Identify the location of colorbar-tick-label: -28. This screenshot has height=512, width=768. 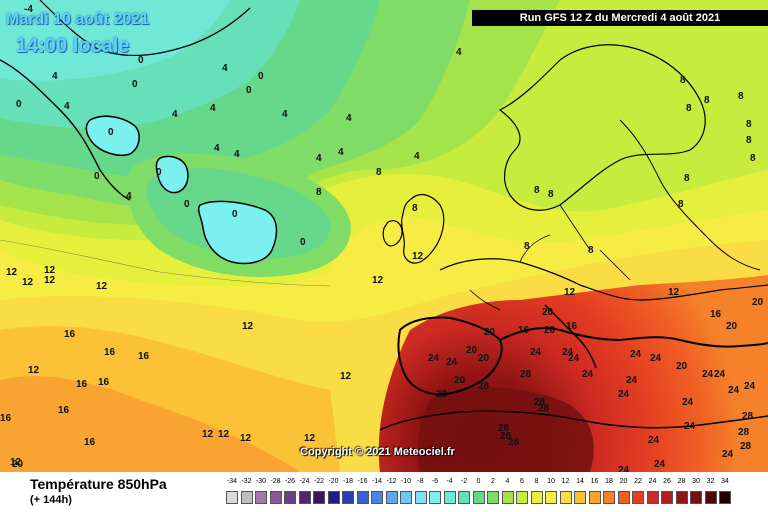
(275, 481).